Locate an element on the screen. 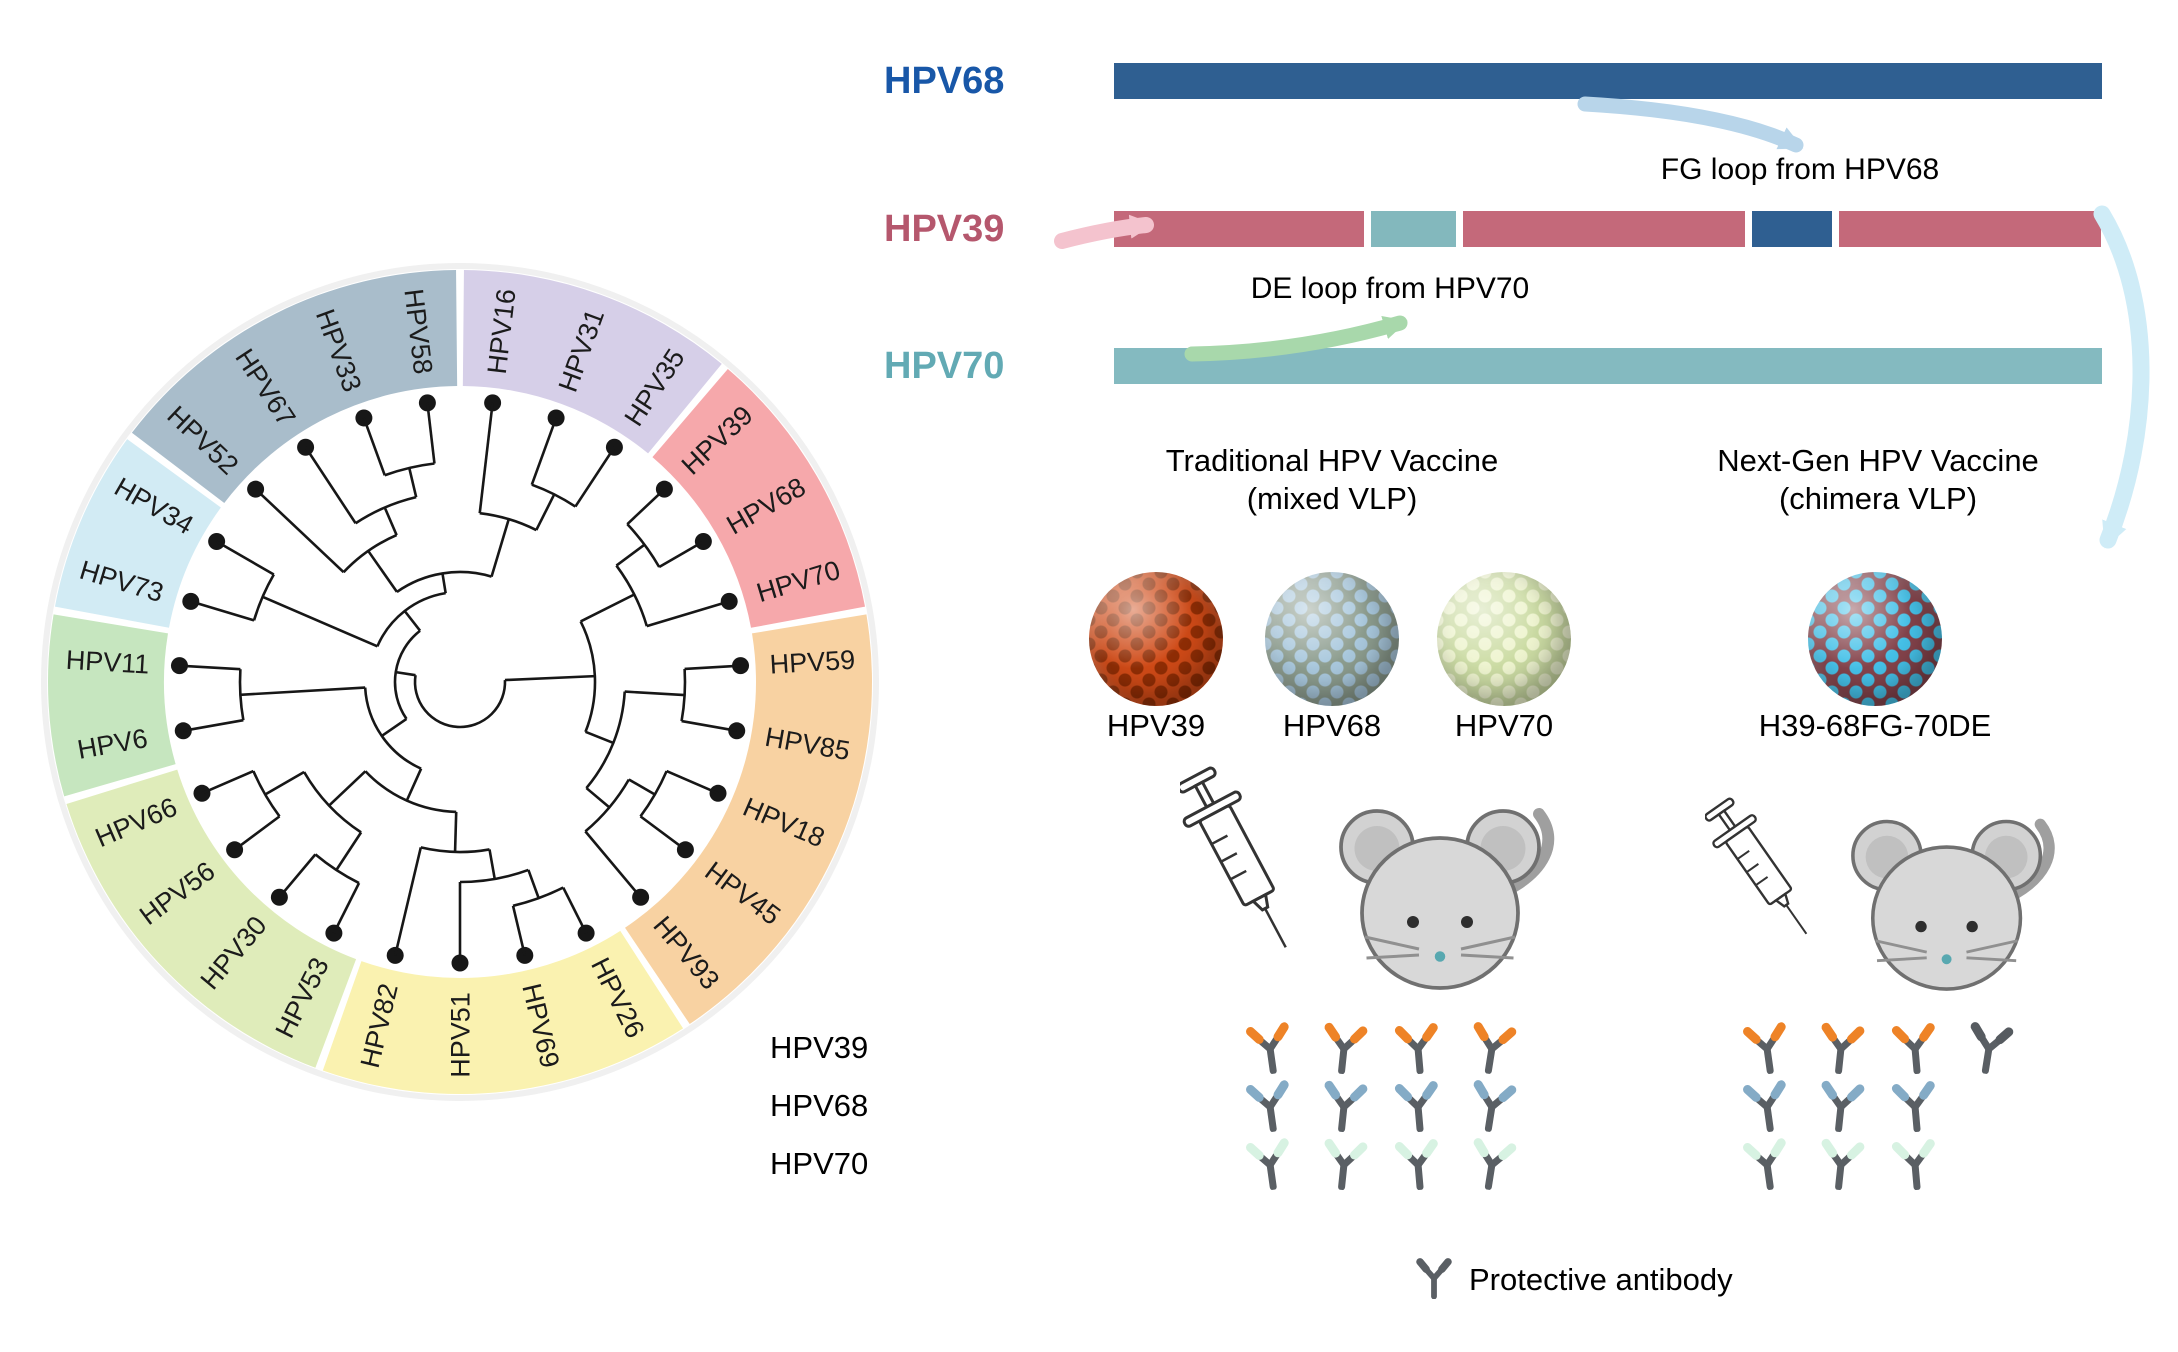 The height and width of the screenshot is (1352, 2178). mouse-icon is located at coordinates (1444, 899).